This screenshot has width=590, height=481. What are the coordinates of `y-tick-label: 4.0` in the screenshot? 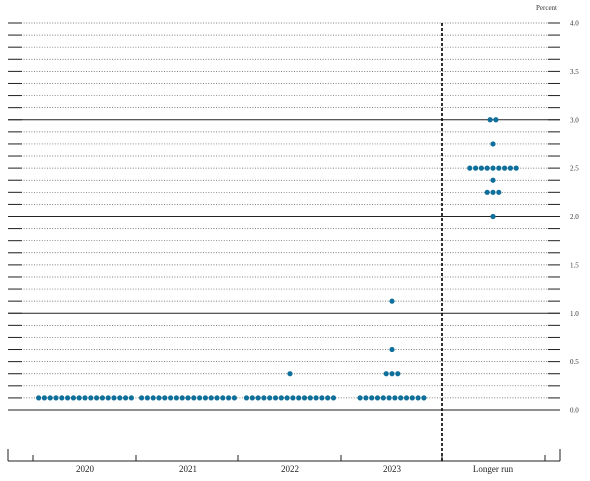 It's located at (574, 24).